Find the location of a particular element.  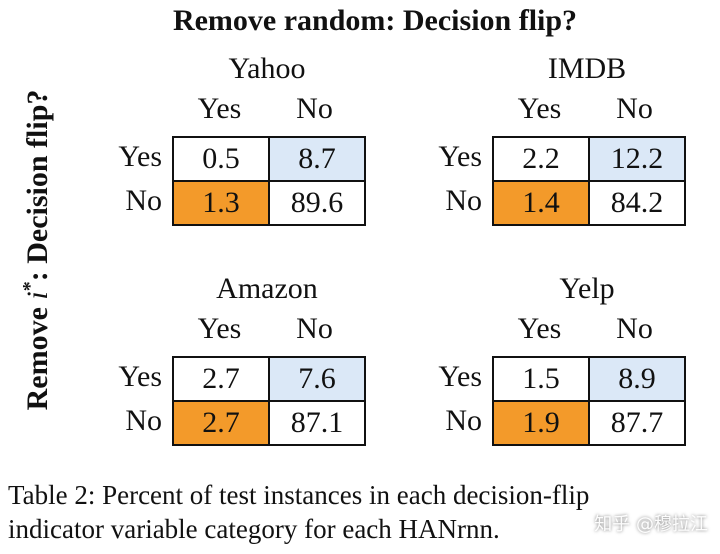

cell-yes-yes: 1.5 is located at coordinates (541, 379).